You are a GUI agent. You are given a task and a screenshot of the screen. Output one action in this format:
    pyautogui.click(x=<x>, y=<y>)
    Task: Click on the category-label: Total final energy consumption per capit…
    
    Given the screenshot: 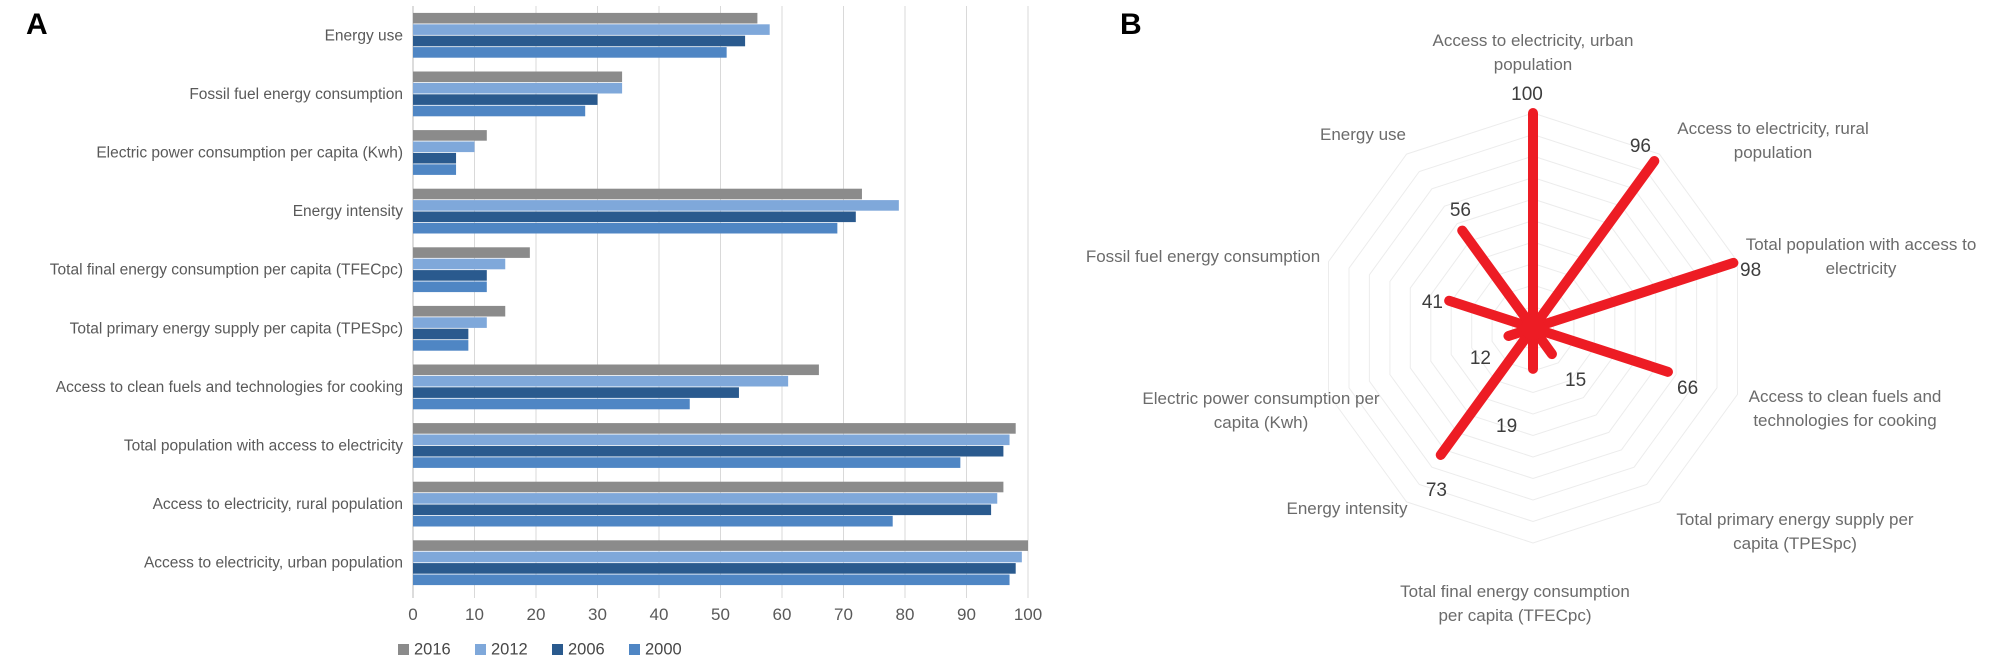 What is the action you would take?
    pyautogui.click(x=226, y=270)
    